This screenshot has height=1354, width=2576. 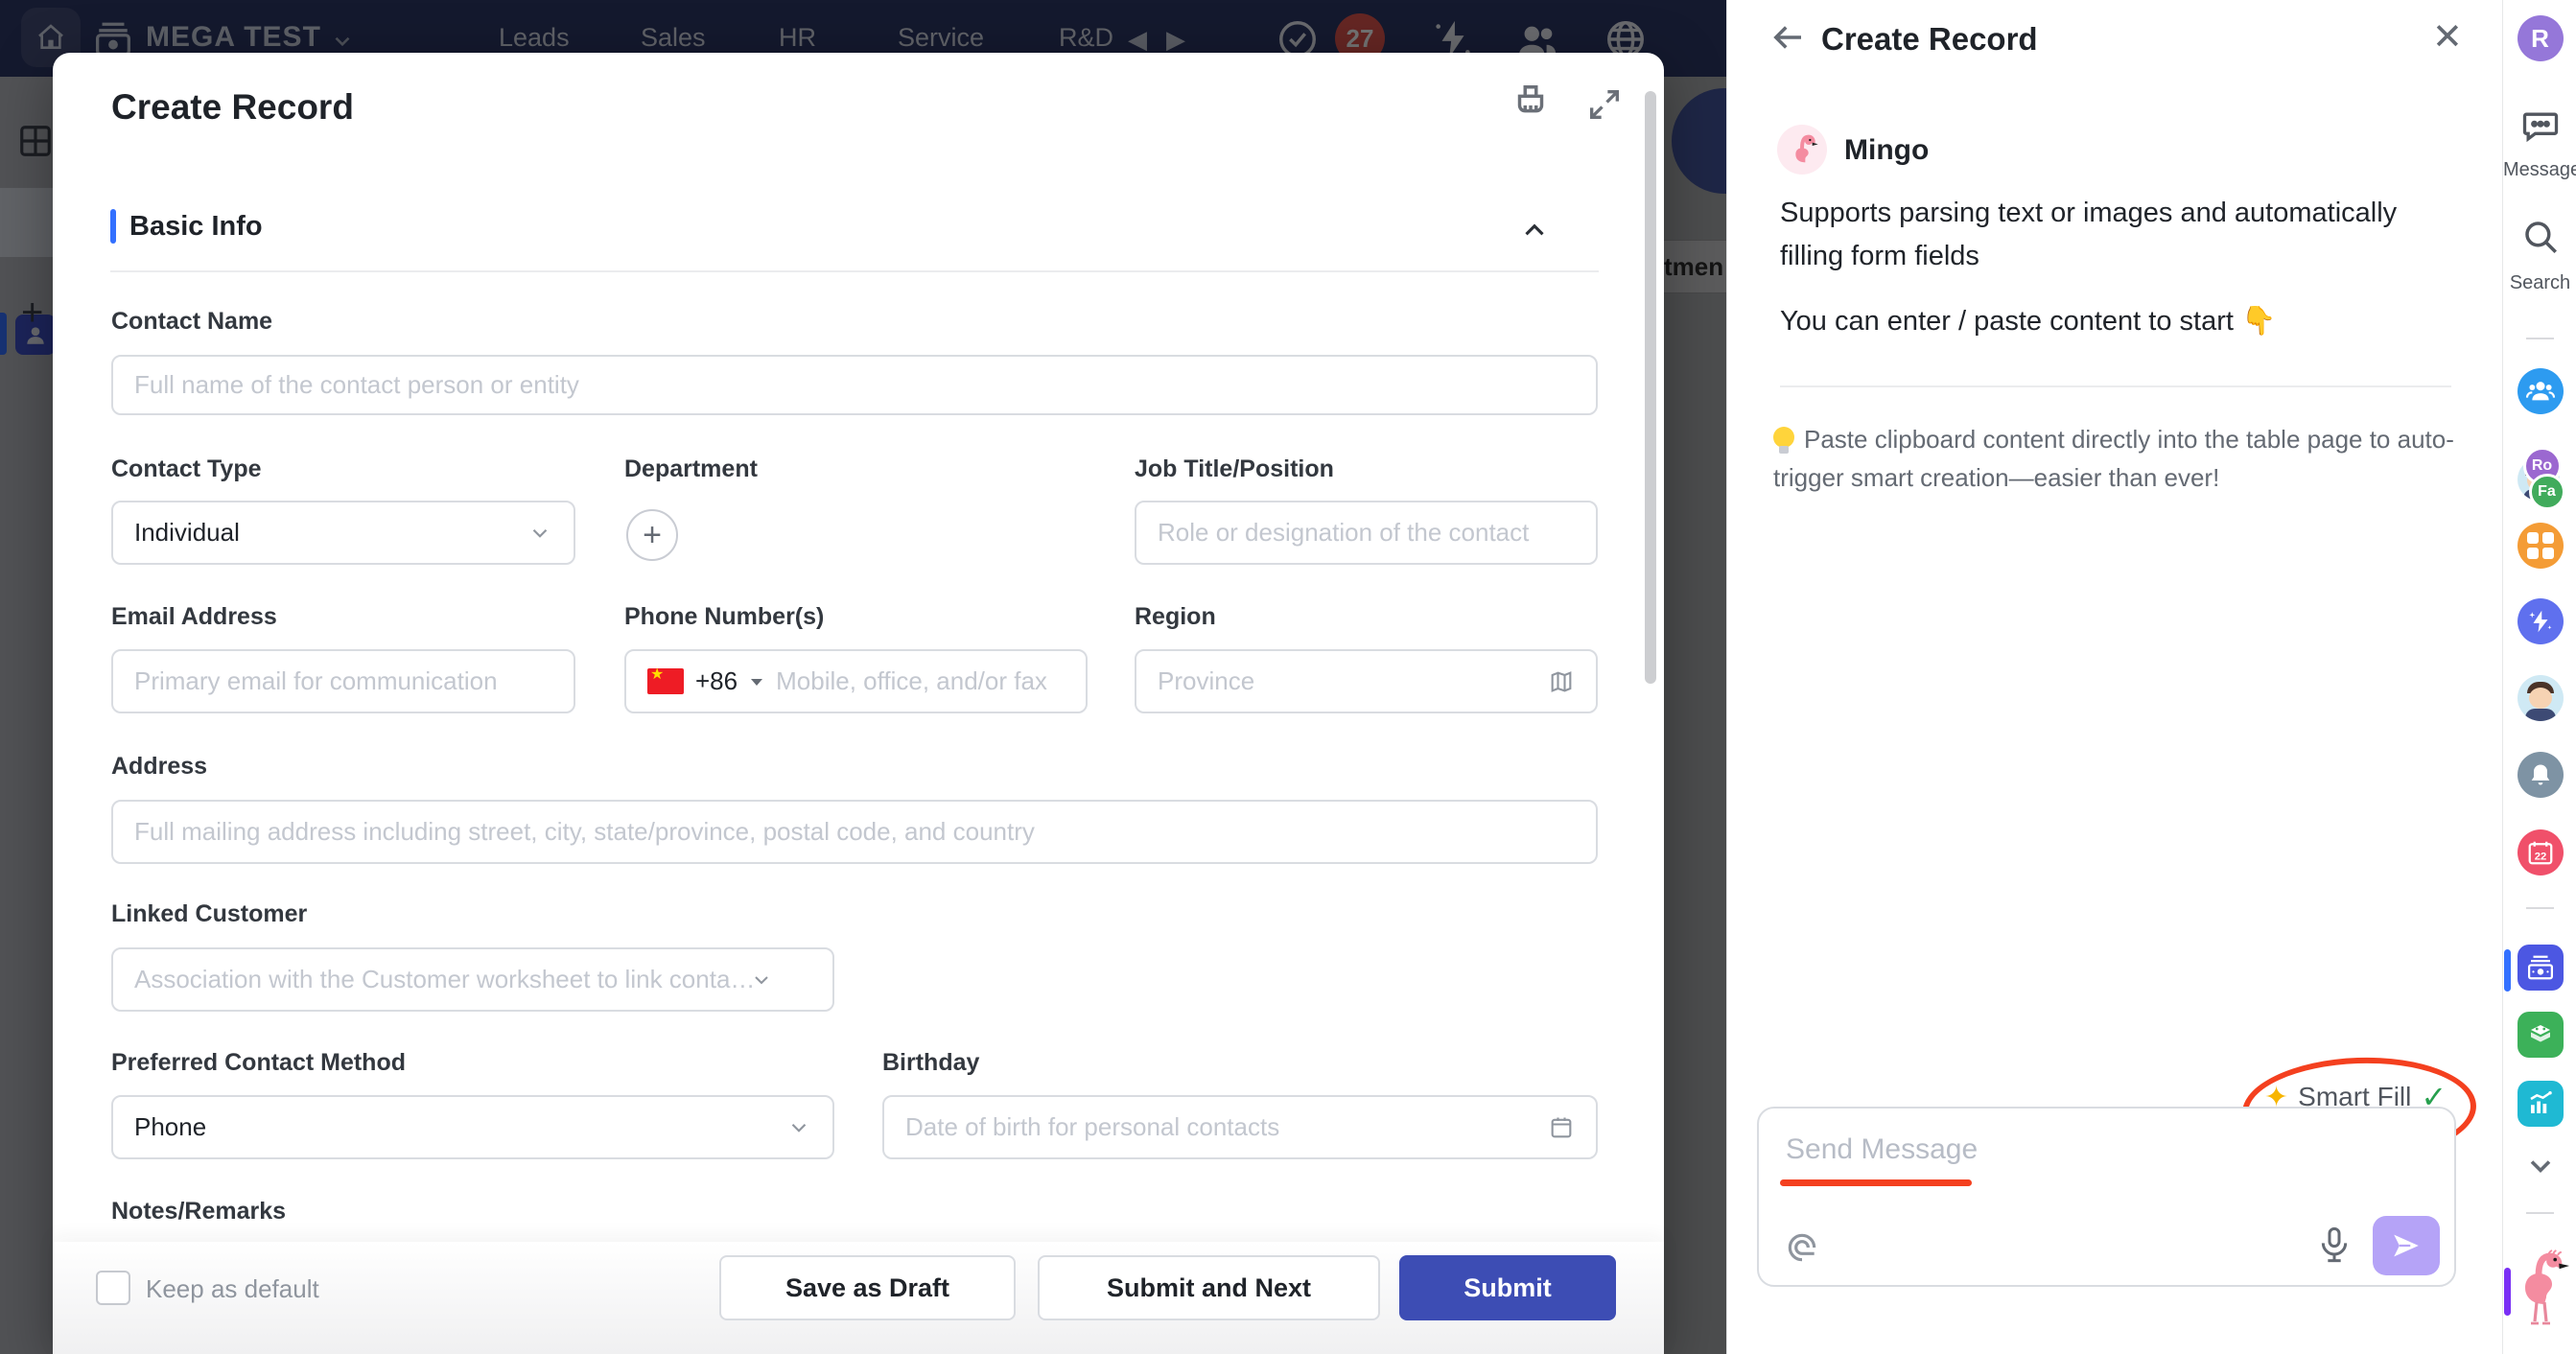 What do you see at coordinates (1802, 150) in the screenshot?
I see `mingo-avatar` at bounding box center [1802, 150].